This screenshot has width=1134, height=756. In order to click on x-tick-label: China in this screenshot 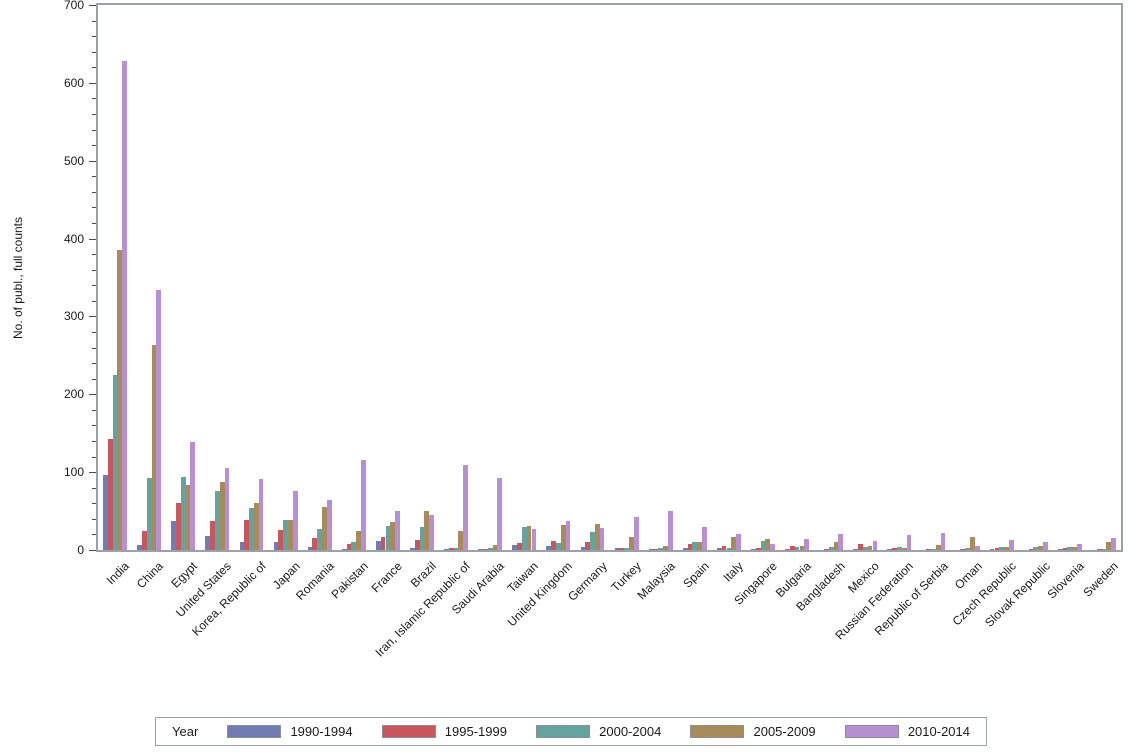, I will do `click(150, 575)`.